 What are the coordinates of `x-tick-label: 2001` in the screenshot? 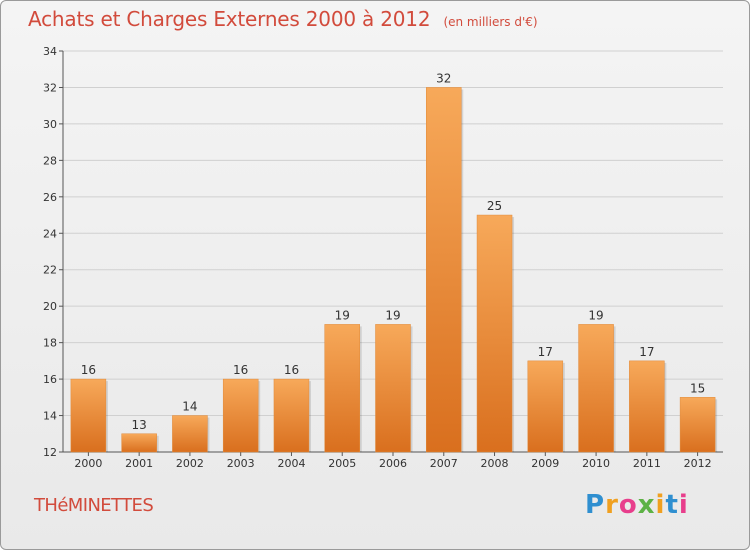 It's located at (139, 463).